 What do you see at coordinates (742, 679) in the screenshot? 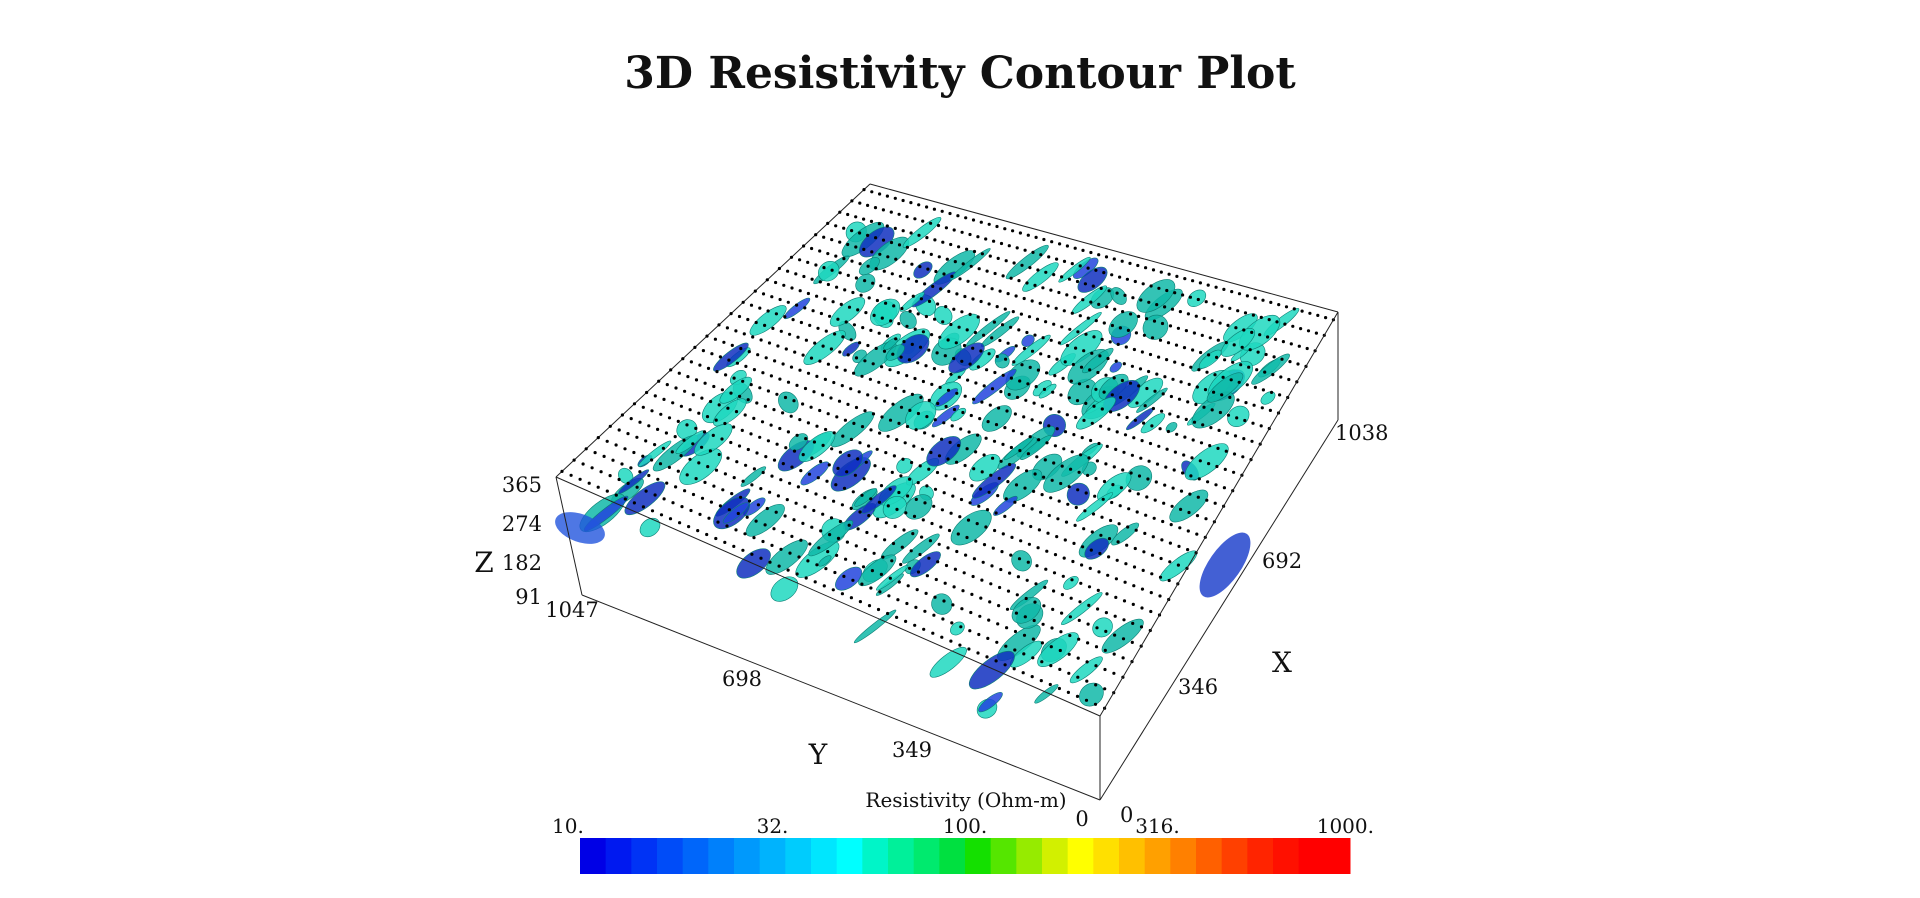
I see `y-tick-label: 698` at bounding box center [742, 679].